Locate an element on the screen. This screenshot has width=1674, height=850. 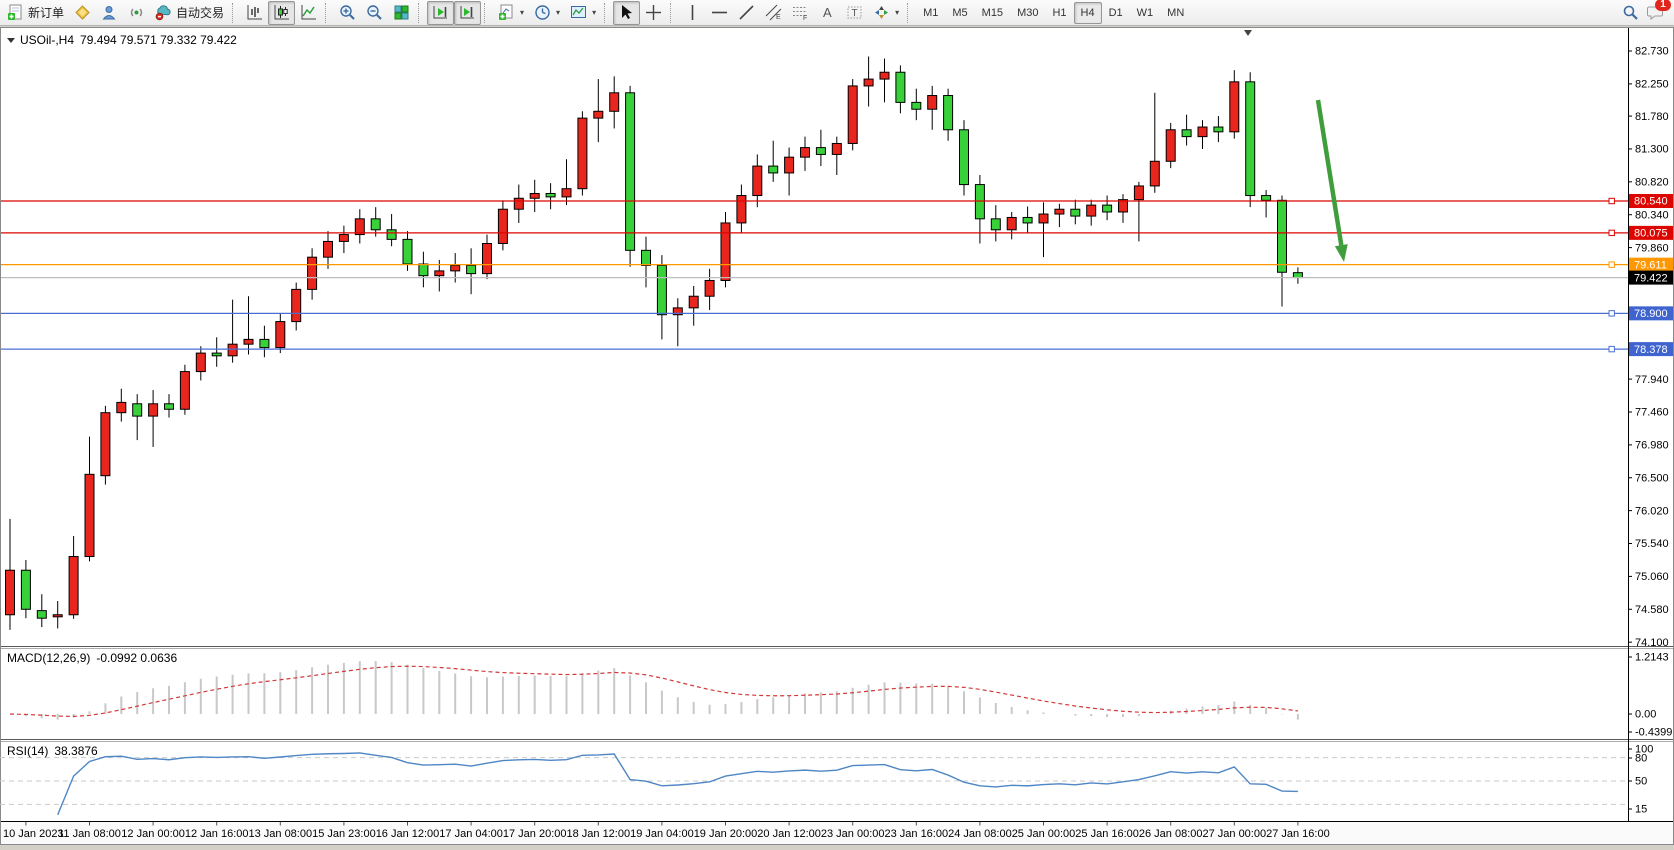
zoom-out-button is located at coordinates (374, 13).